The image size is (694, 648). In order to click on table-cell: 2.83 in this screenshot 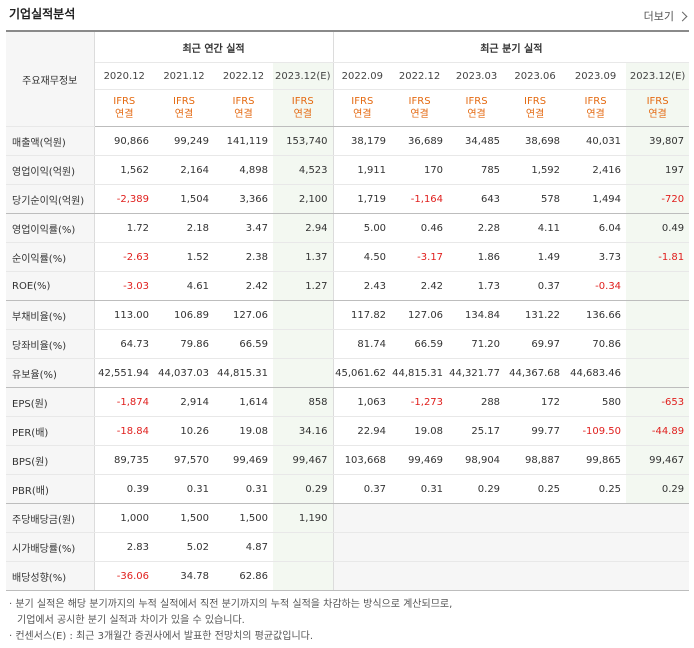, I will do `click(124, 547)`.